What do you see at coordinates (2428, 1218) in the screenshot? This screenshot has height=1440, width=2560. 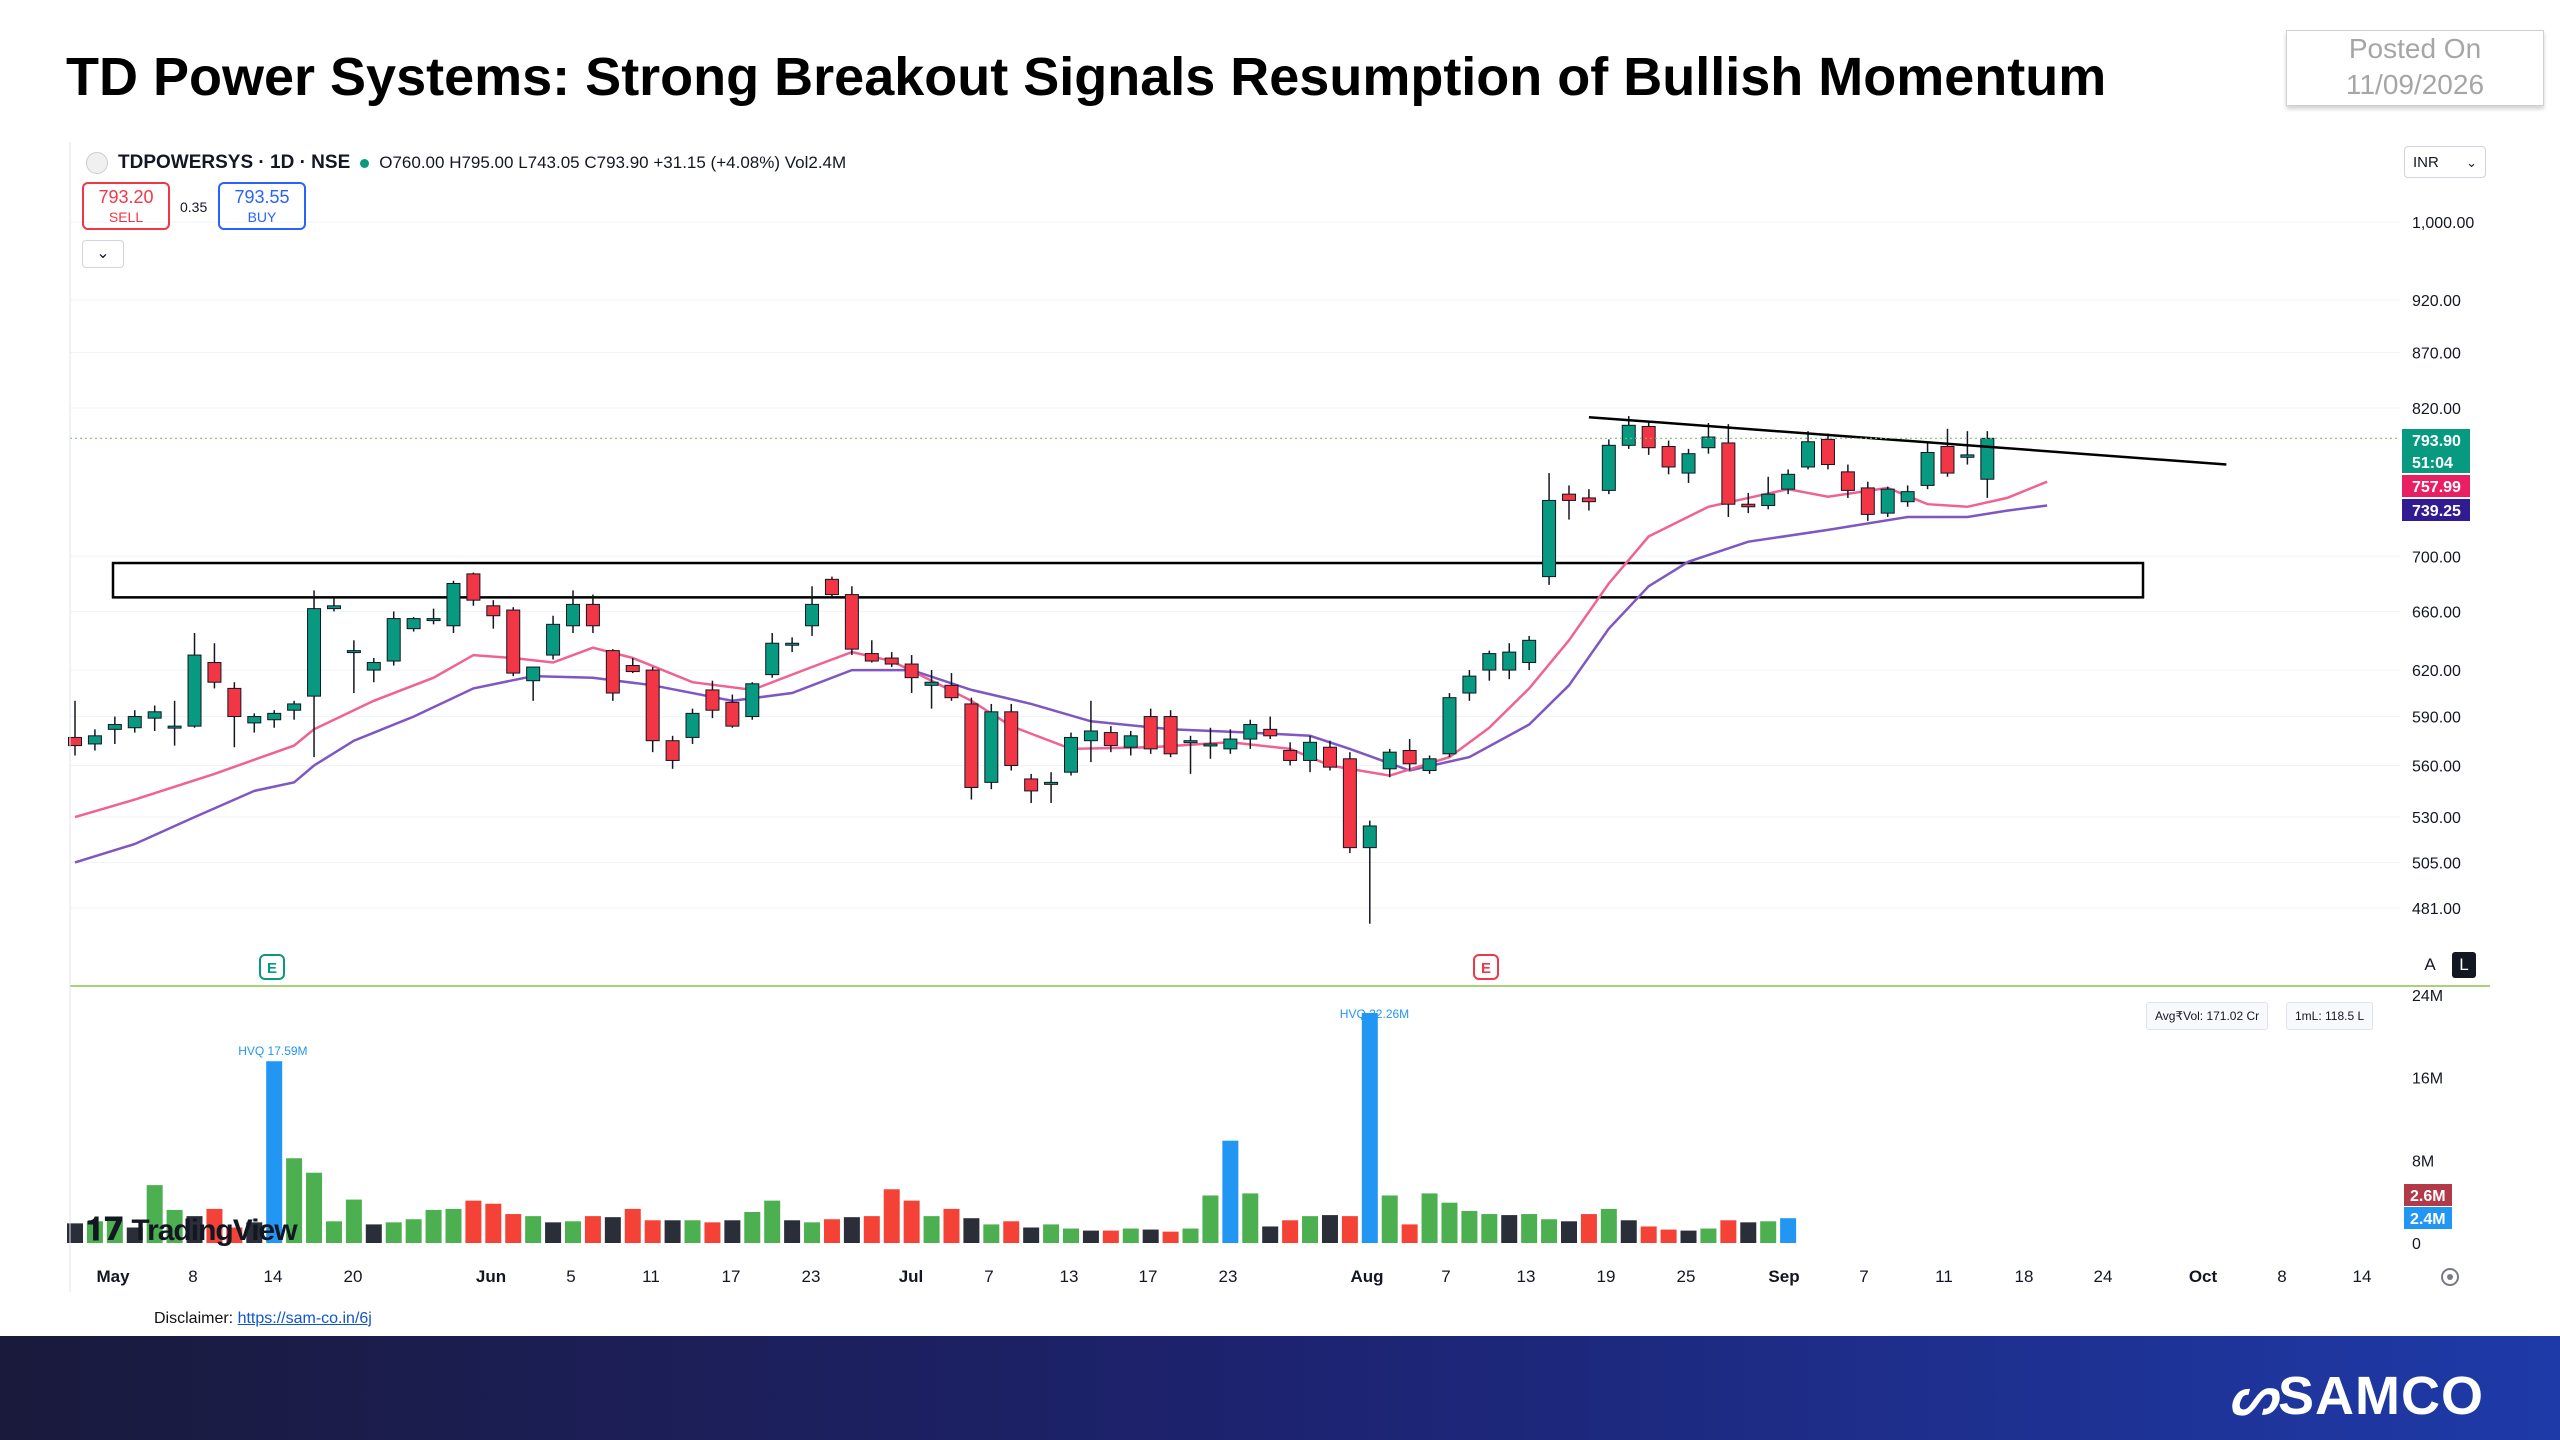 I see `volume-tag: 2.4M` at bounding box center [2428, 1218].